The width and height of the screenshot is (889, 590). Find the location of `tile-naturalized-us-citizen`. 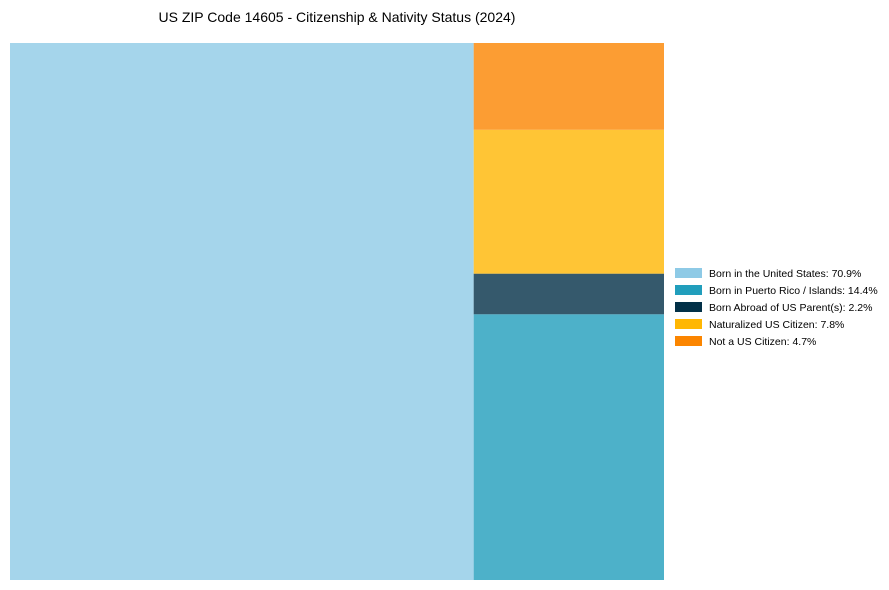

tile-naturalized-us-citizen is located at coordinates (568, 201).